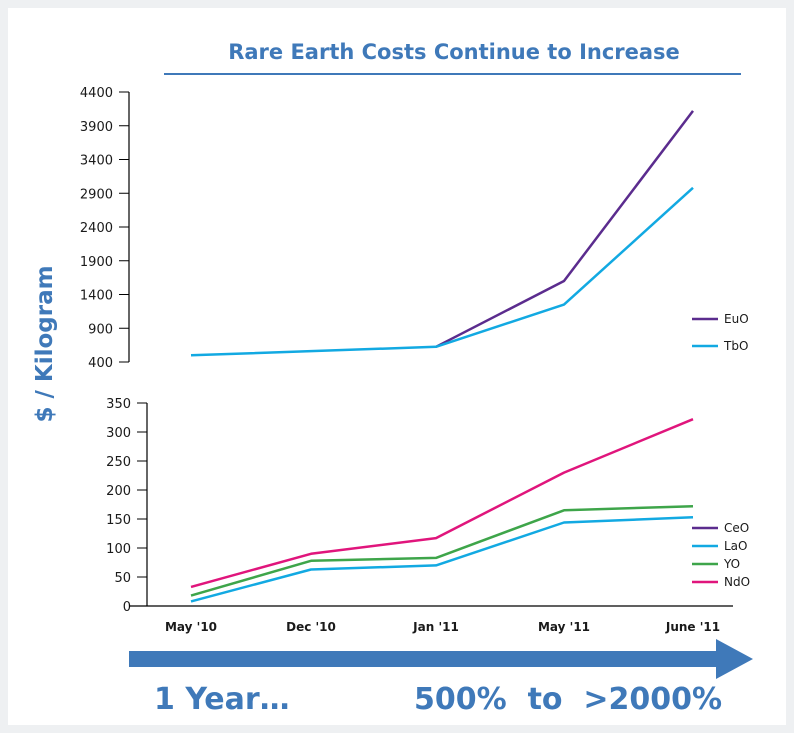 This screenshot has width=794, height=733. Describe the element at coordinates (435, 627) in the screenshot. I see `x-tick-label: Jan '11` at that location.